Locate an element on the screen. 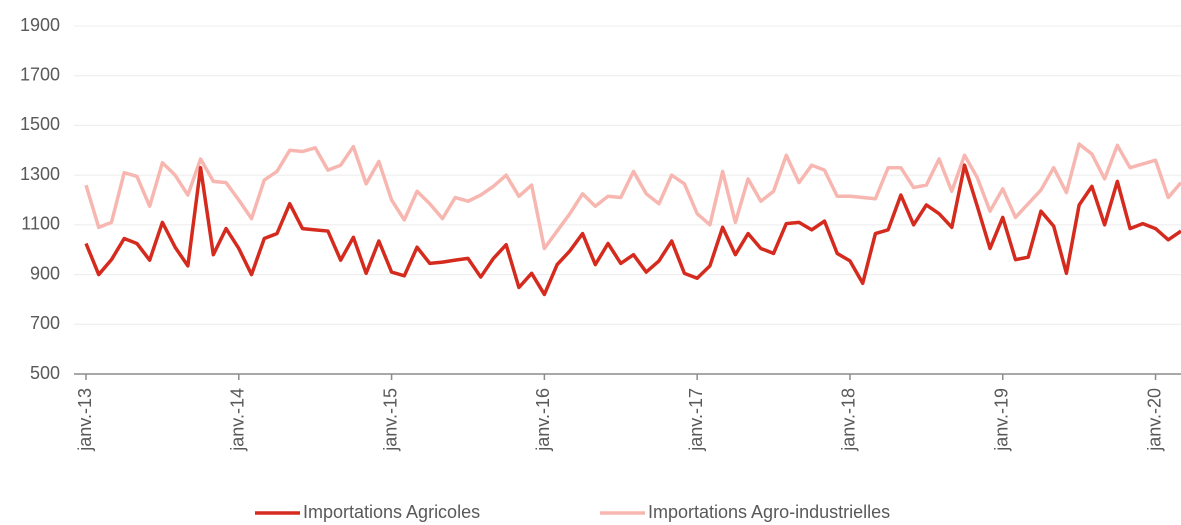 The height and width of the screenshot is (525, 1181). x-tick-label: janv.-18 is located at coordinates (849, 420).